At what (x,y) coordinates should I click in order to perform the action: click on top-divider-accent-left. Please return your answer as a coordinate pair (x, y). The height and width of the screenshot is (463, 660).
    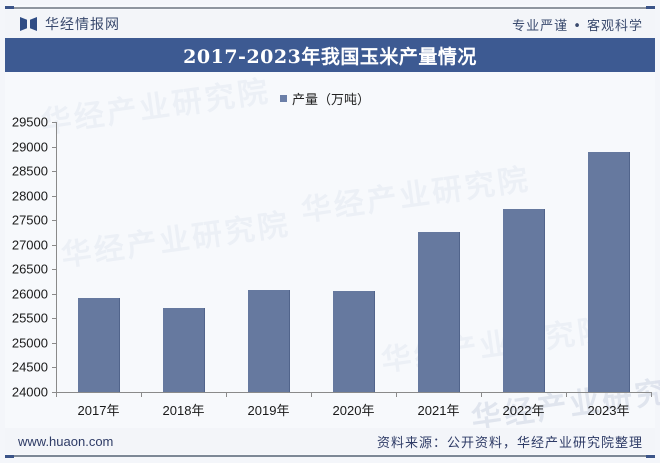
    Looking at the image, I should click on (9, 7).